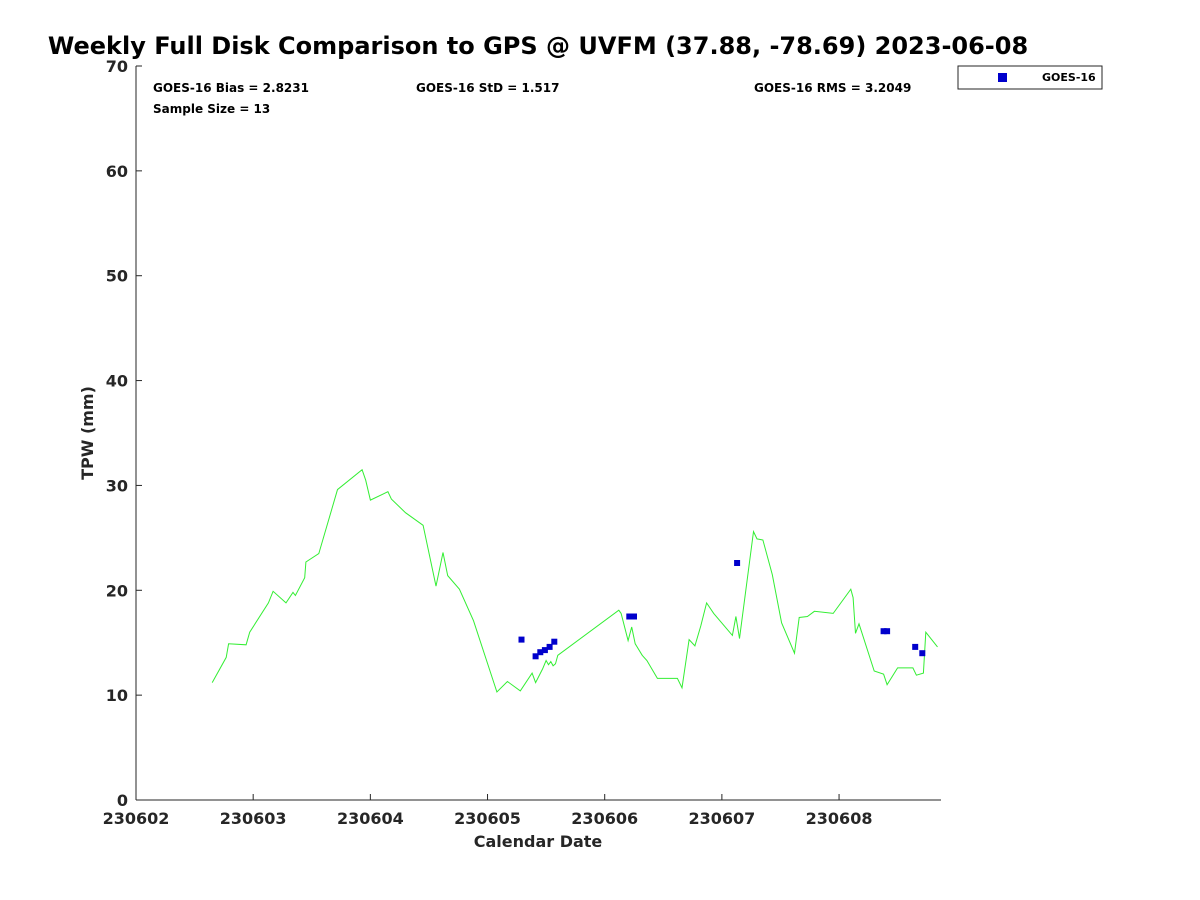  What do you see at coordinates (136, 818) in the screenshot?
I see `x-tick-label: 230602` at bounding box center [136, 818].